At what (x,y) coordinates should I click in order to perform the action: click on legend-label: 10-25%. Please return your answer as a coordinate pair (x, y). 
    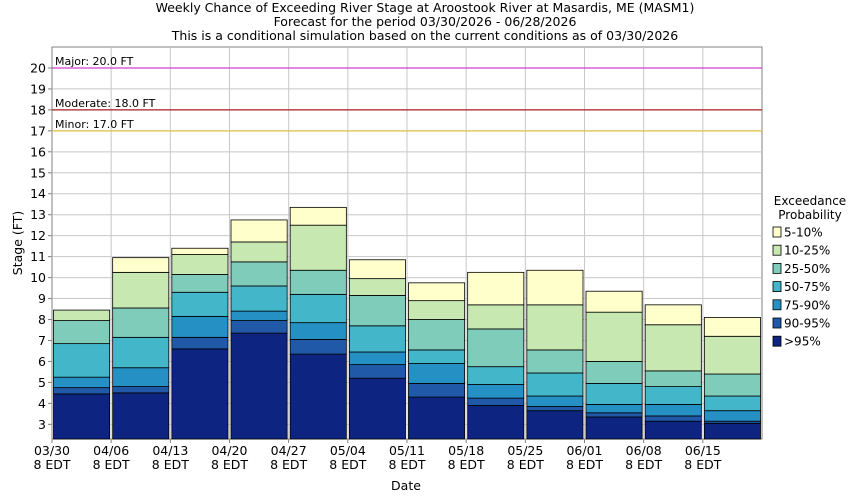
    Looking at the image, I should click on (807, 251).